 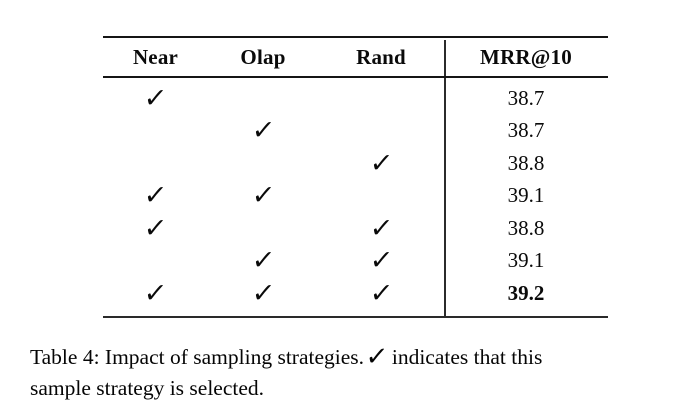 I want to click on table-row: ✓ 38.8, so click(x=355, y=163).